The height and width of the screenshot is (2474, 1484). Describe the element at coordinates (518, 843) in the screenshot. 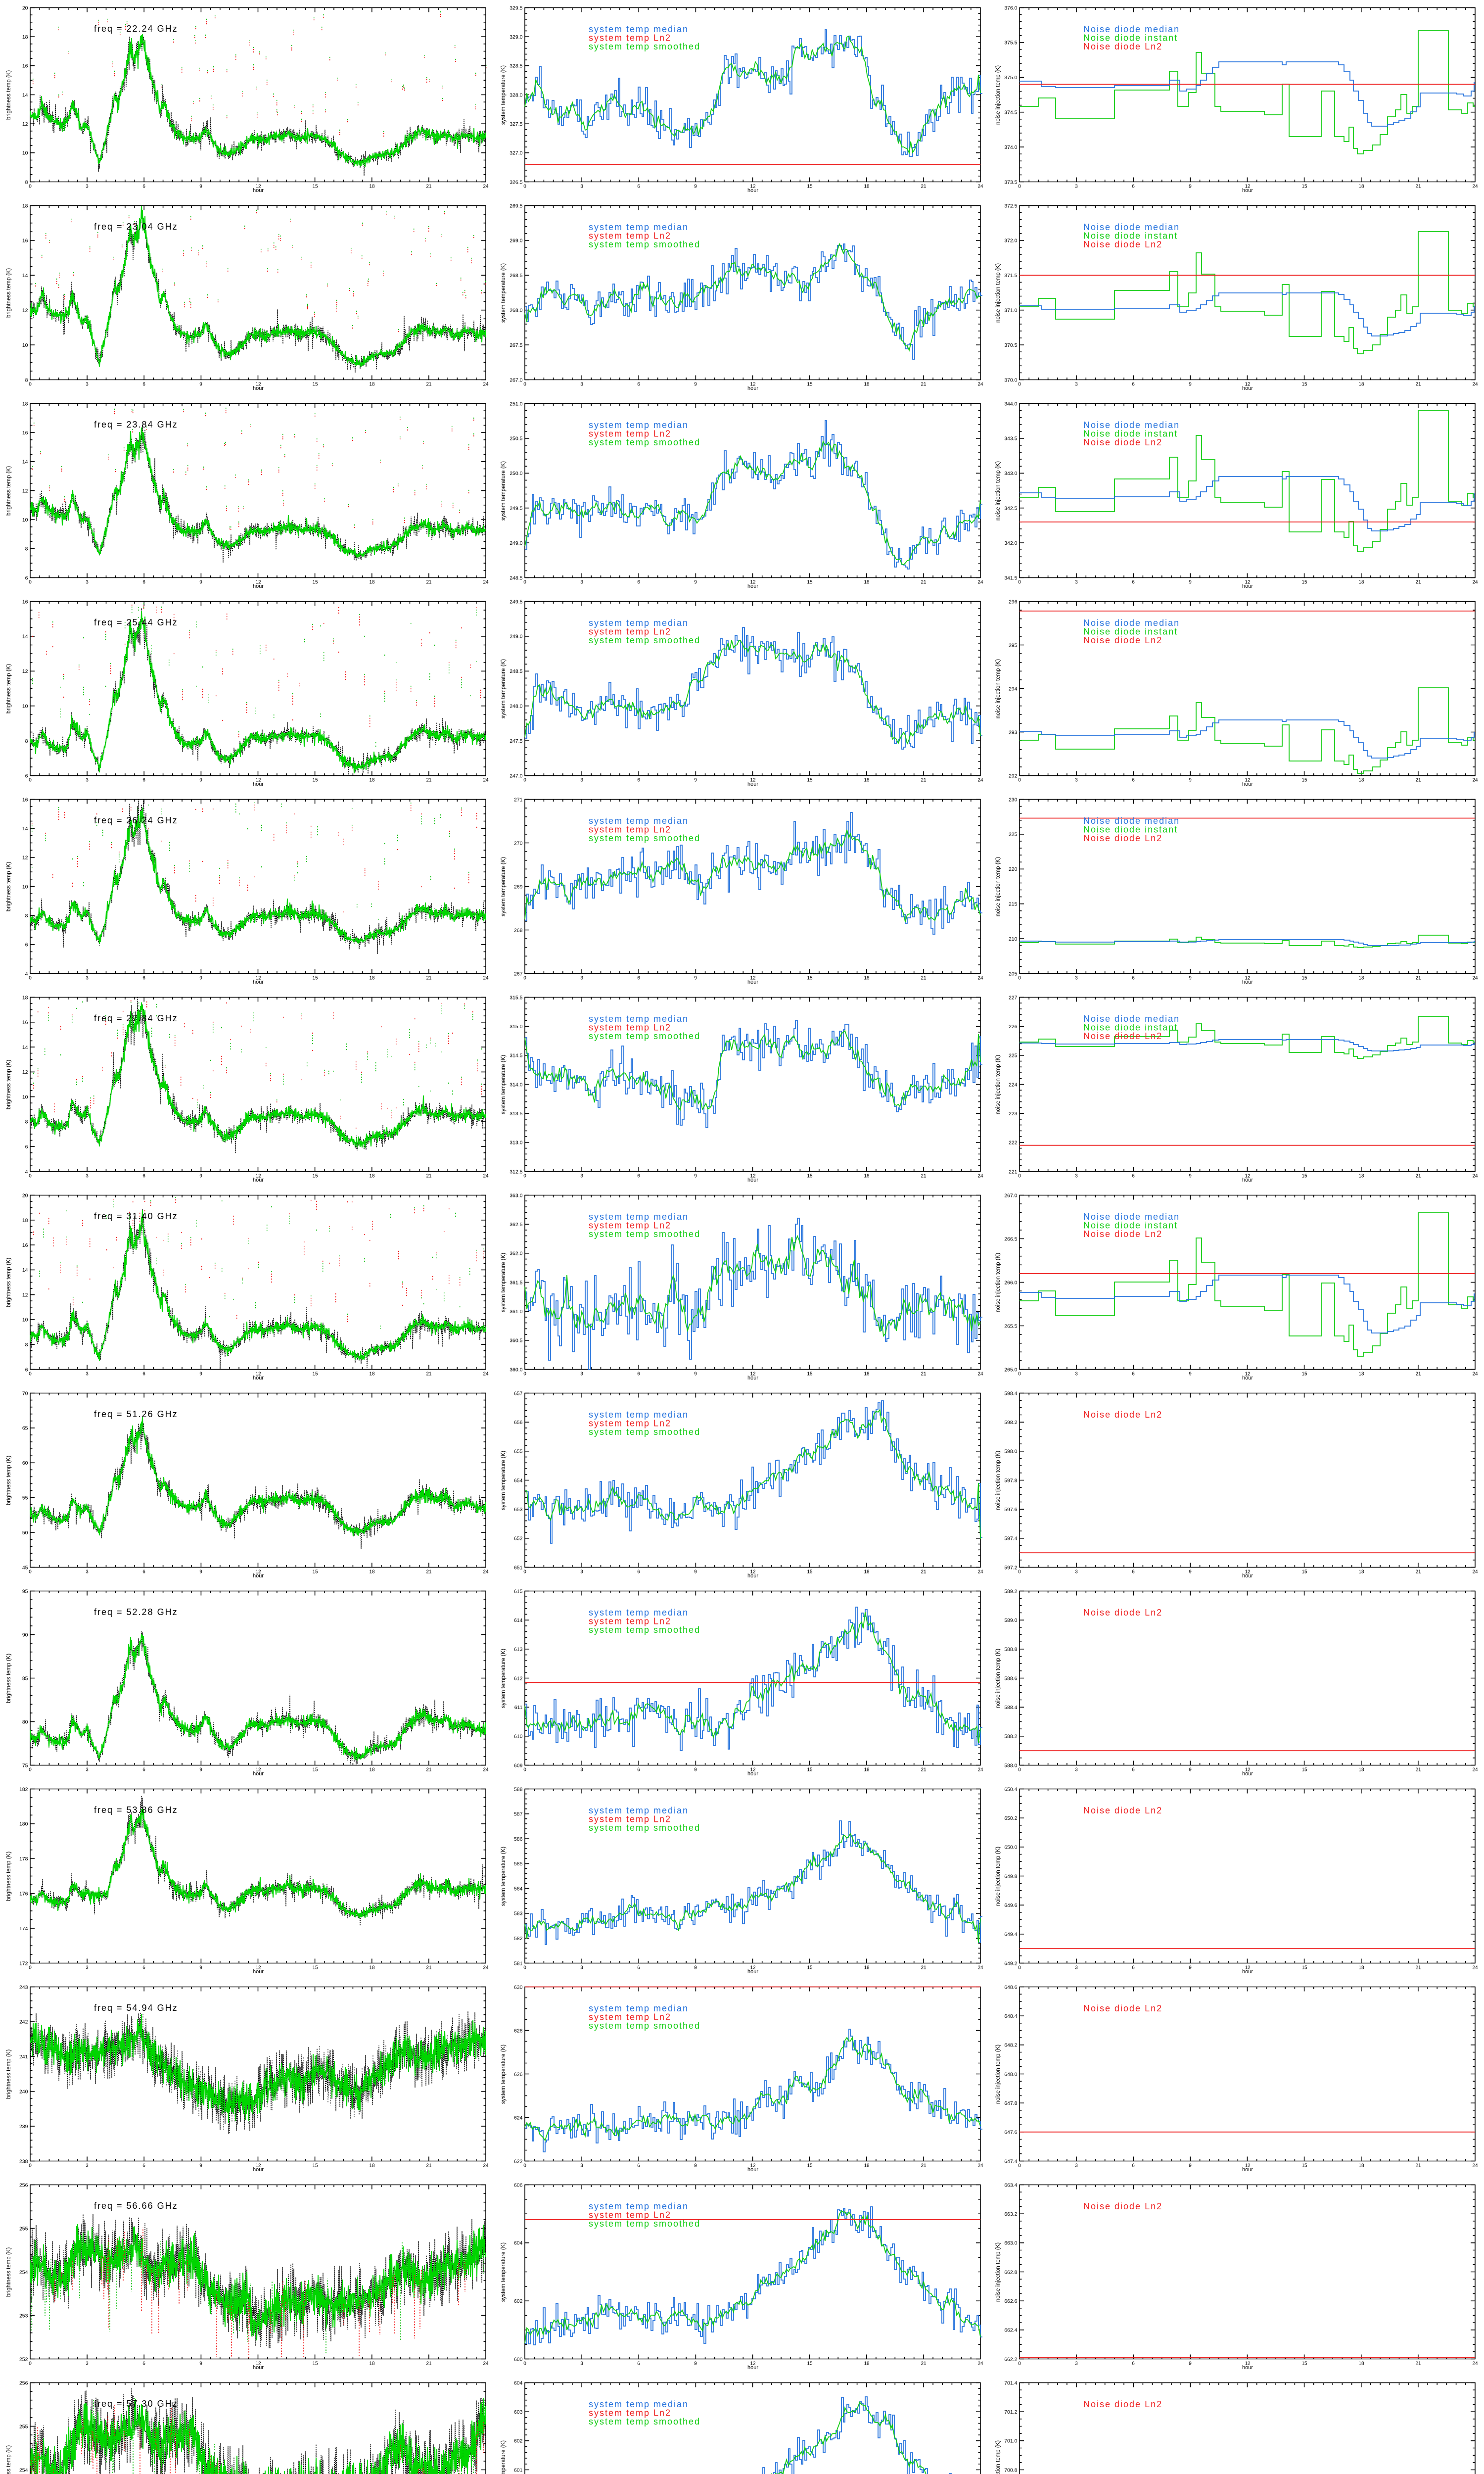

I see `svg-text: 270` at that location.